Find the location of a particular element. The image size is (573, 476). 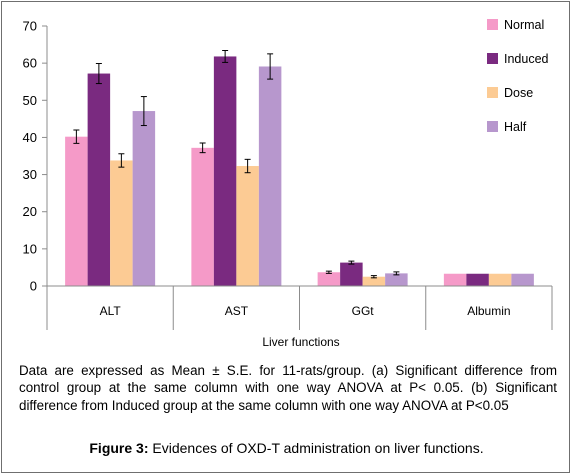

legend-label-dose: Dose is located at coordinates (518, 93).